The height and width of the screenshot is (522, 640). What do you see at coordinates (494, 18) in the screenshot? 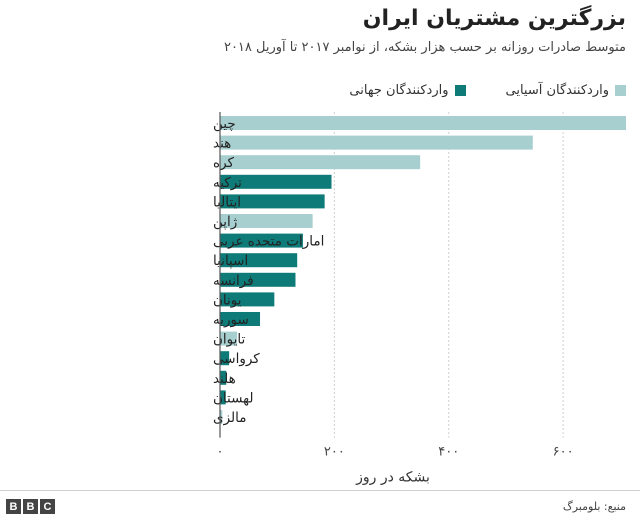
I see `chart-title: بزرگترین مشتریان ایران` at bounding box center [494, 18].